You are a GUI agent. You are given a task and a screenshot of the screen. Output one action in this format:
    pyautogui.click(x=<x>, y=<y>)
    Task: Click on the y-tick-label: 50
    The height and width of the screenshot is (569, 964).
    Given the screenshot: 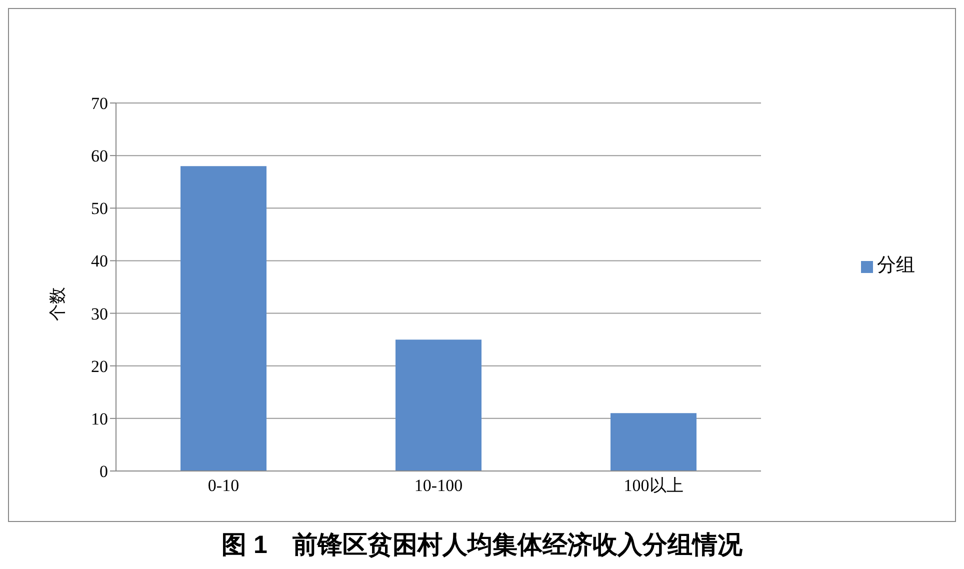 What is the action you would take?
    pyautogui.click(x=99, y=208)
    